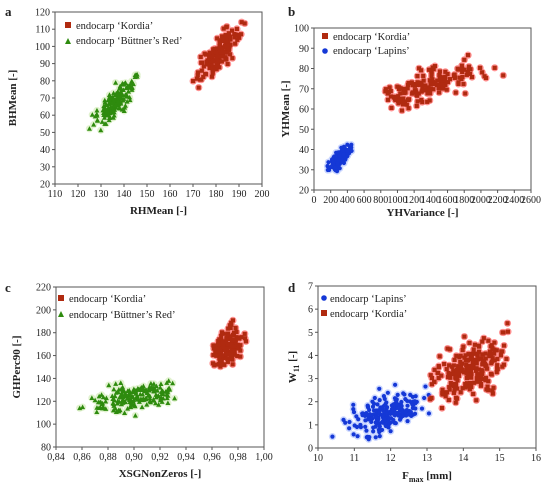 The image size is (550, 490). What do you see at coordinates (13, 98) in the screenshot?
I see `y-axis-label-a: BHMean [-]` at bounding box center [13, 98].